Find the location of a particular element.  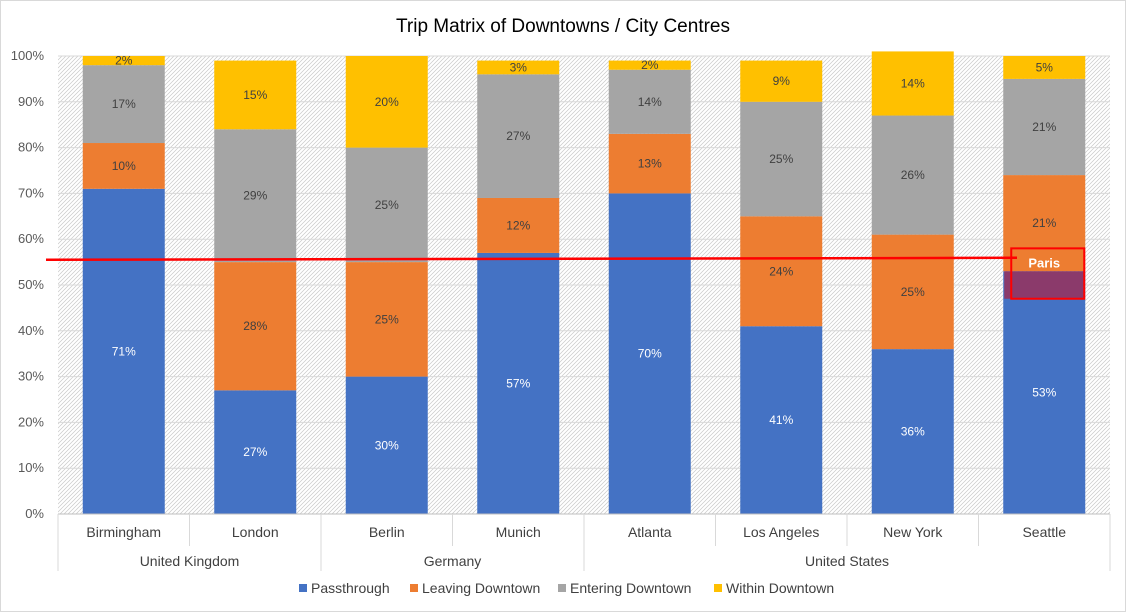

group-label-united-kingdom: United Kingdom is located at coordinates (190, 561).